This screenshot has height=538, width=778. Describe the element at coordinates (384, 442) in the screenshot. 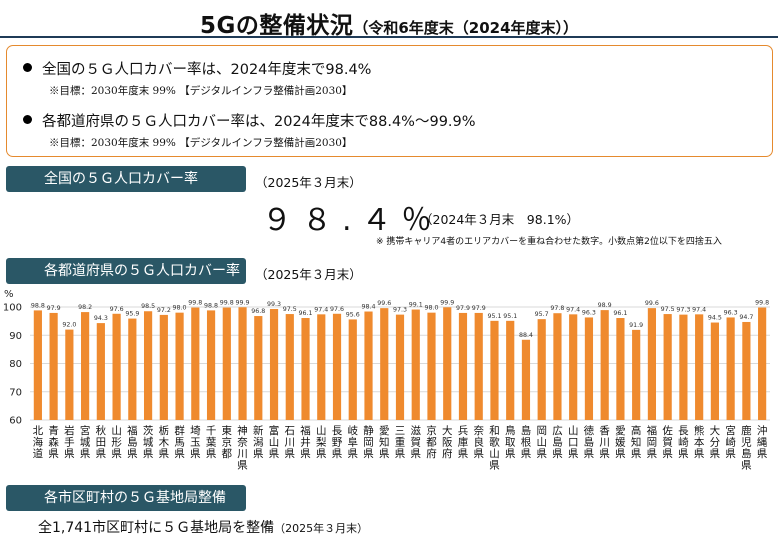

I see `category-label: 愛知県` at that location.